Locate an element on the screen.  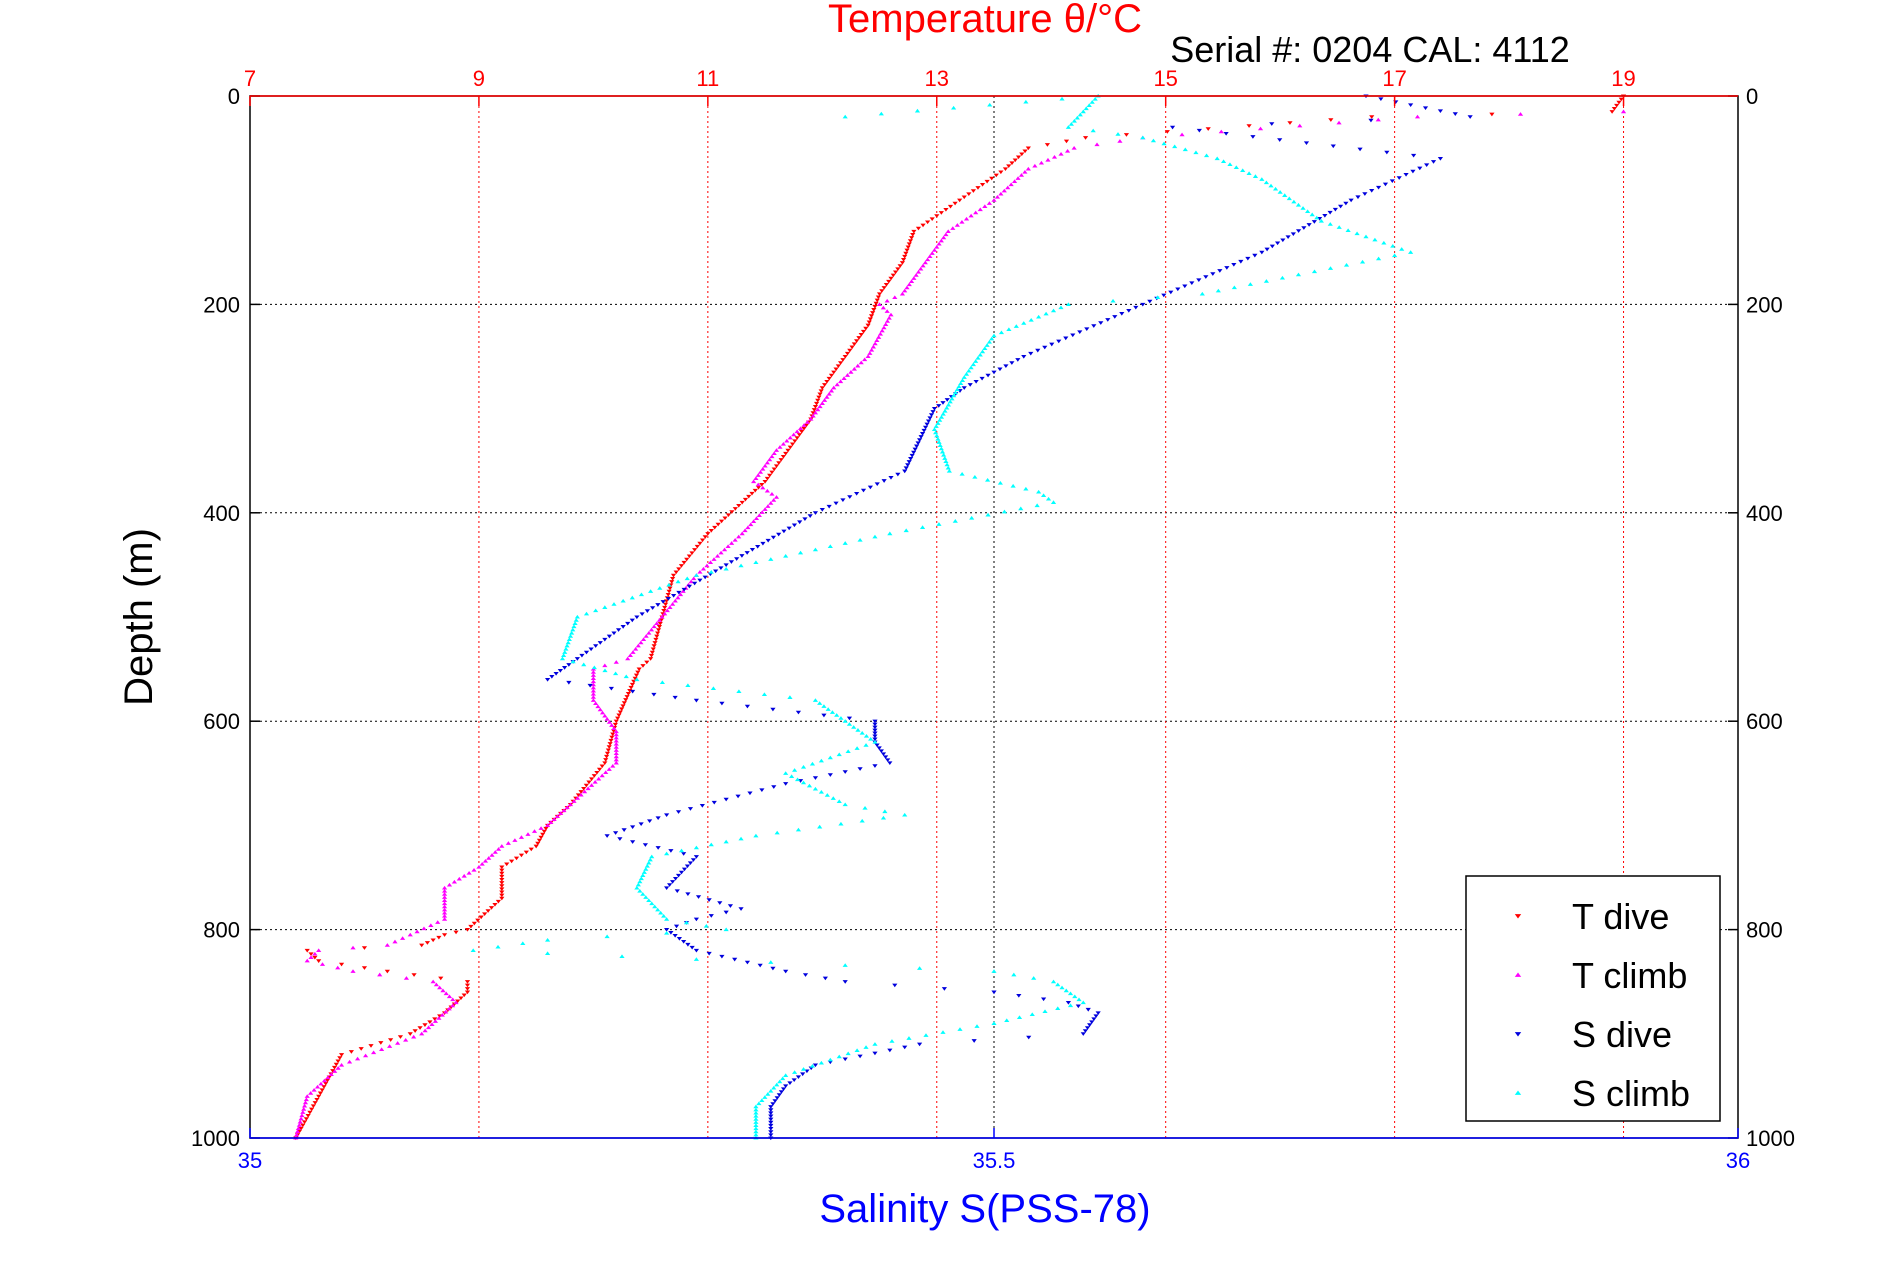
temperature-tick-label: 11 is located at coordinates (707, 78).